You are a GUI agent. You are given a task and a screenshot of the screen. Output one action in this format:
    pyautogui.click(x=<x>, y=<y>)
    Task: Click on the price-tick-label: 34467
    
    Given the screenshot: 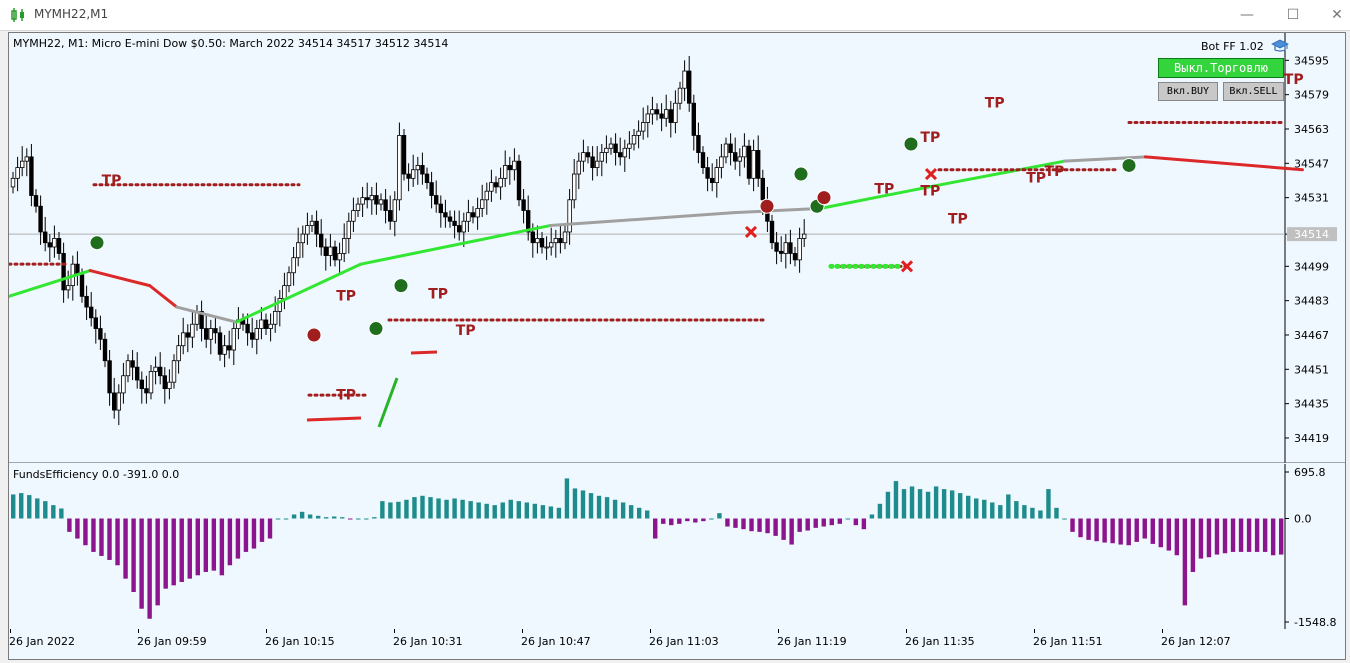 What is the action you would take?
    pyautogui.click(x=1311, y=335)
    